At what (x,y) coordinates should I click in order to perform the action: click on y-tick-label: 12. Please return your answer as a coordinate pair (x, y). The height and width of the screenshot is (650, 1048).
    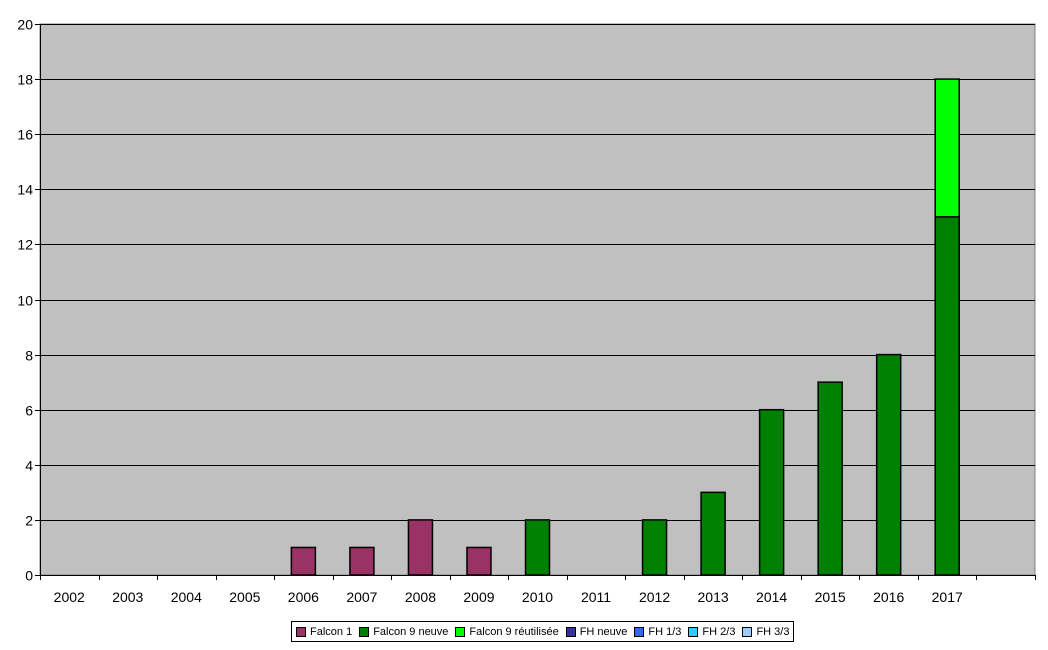
    Looking at the image, I should click on (25, 245).